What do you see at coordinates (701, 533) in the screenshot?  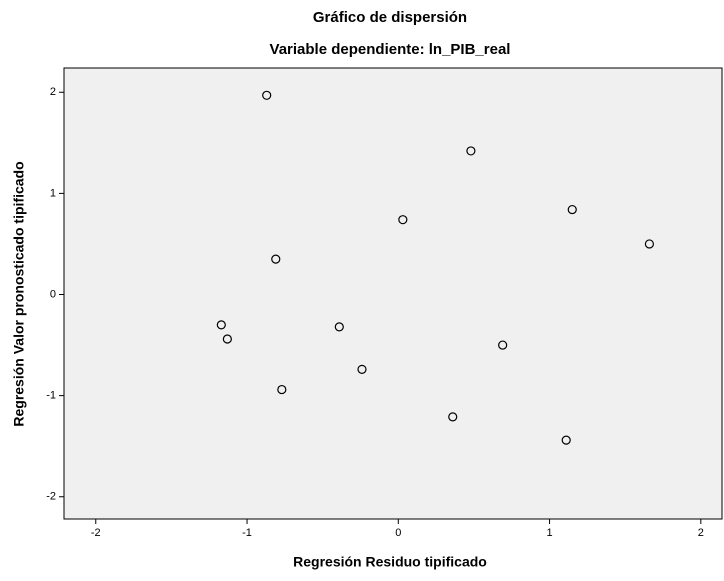 I see `x-tick-label: 2` at bounding box center [701, 533].